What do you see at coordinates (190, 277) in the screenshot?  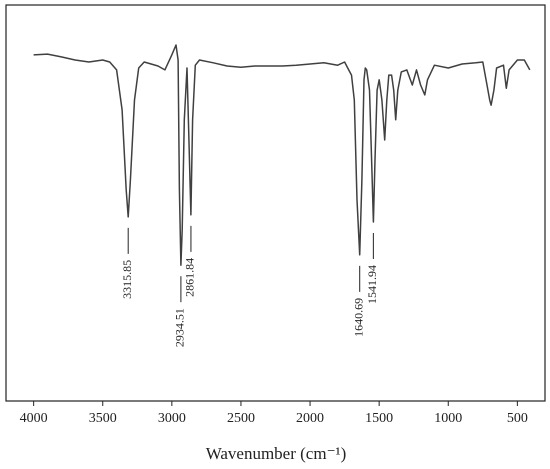 I see `annotation-label: 2861.84` at bounding box center [190, 277].